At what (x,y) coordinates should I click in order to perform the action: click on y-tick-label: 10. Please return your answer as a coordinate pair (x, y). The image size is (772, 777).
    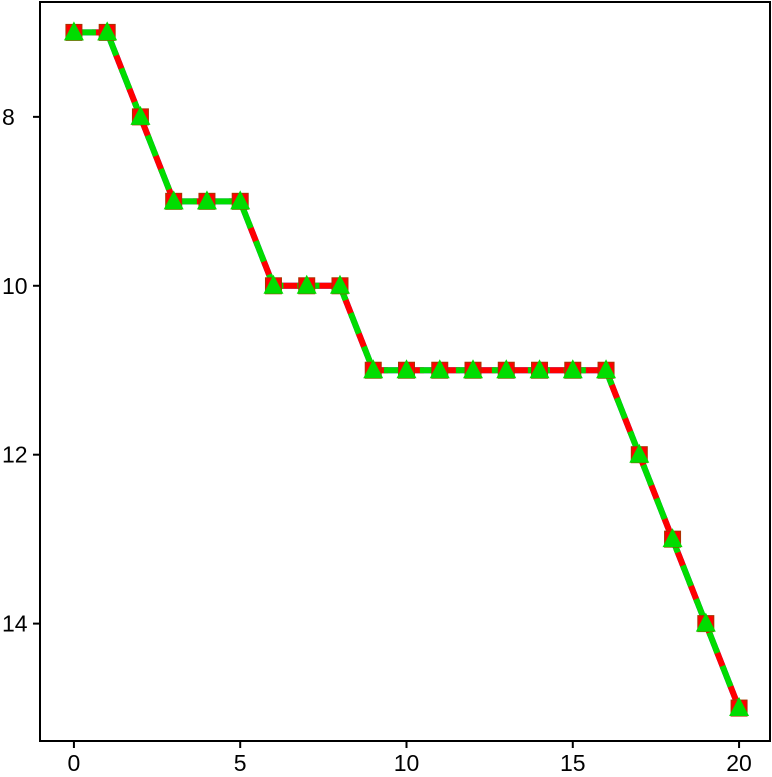
    Looking at the image, I should click on (15, 286).